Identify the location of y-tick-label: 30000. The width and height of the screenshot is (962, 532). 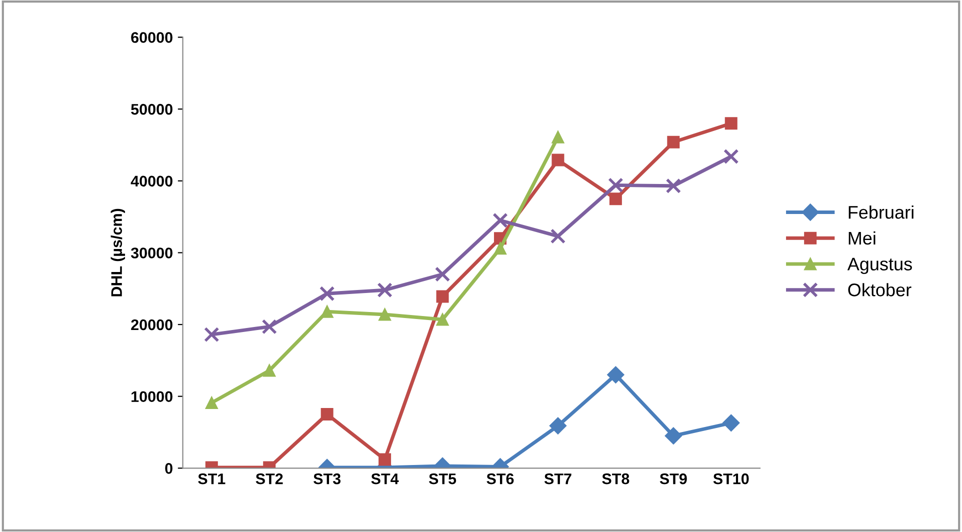
(151, 253).